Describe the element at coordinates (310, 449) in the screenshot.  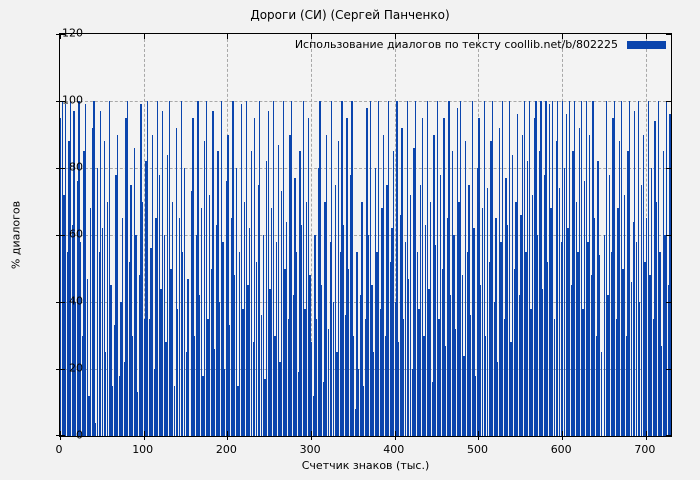
I see `x-tick-label: 300` at that location.